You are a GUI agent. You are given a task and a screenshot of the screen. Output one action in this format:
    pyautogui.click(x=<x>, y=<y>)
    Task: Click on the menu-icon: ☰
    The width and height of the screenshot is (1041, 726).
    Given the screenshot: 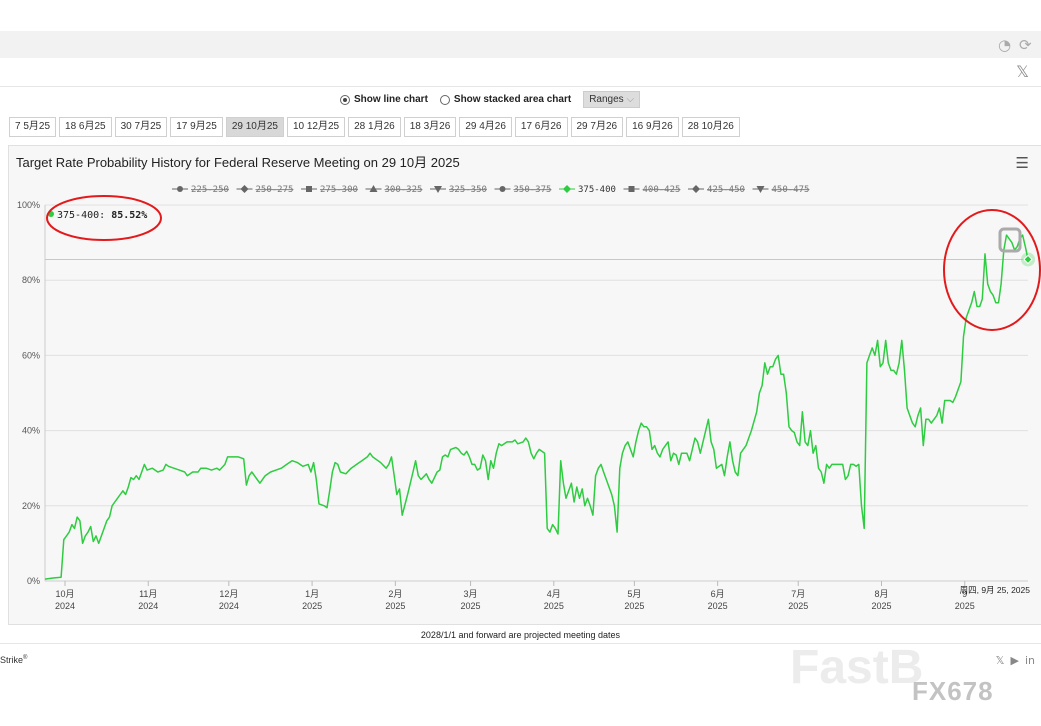 What is the action you would take?
    pyautogui.click(x=1022, y=163)
    